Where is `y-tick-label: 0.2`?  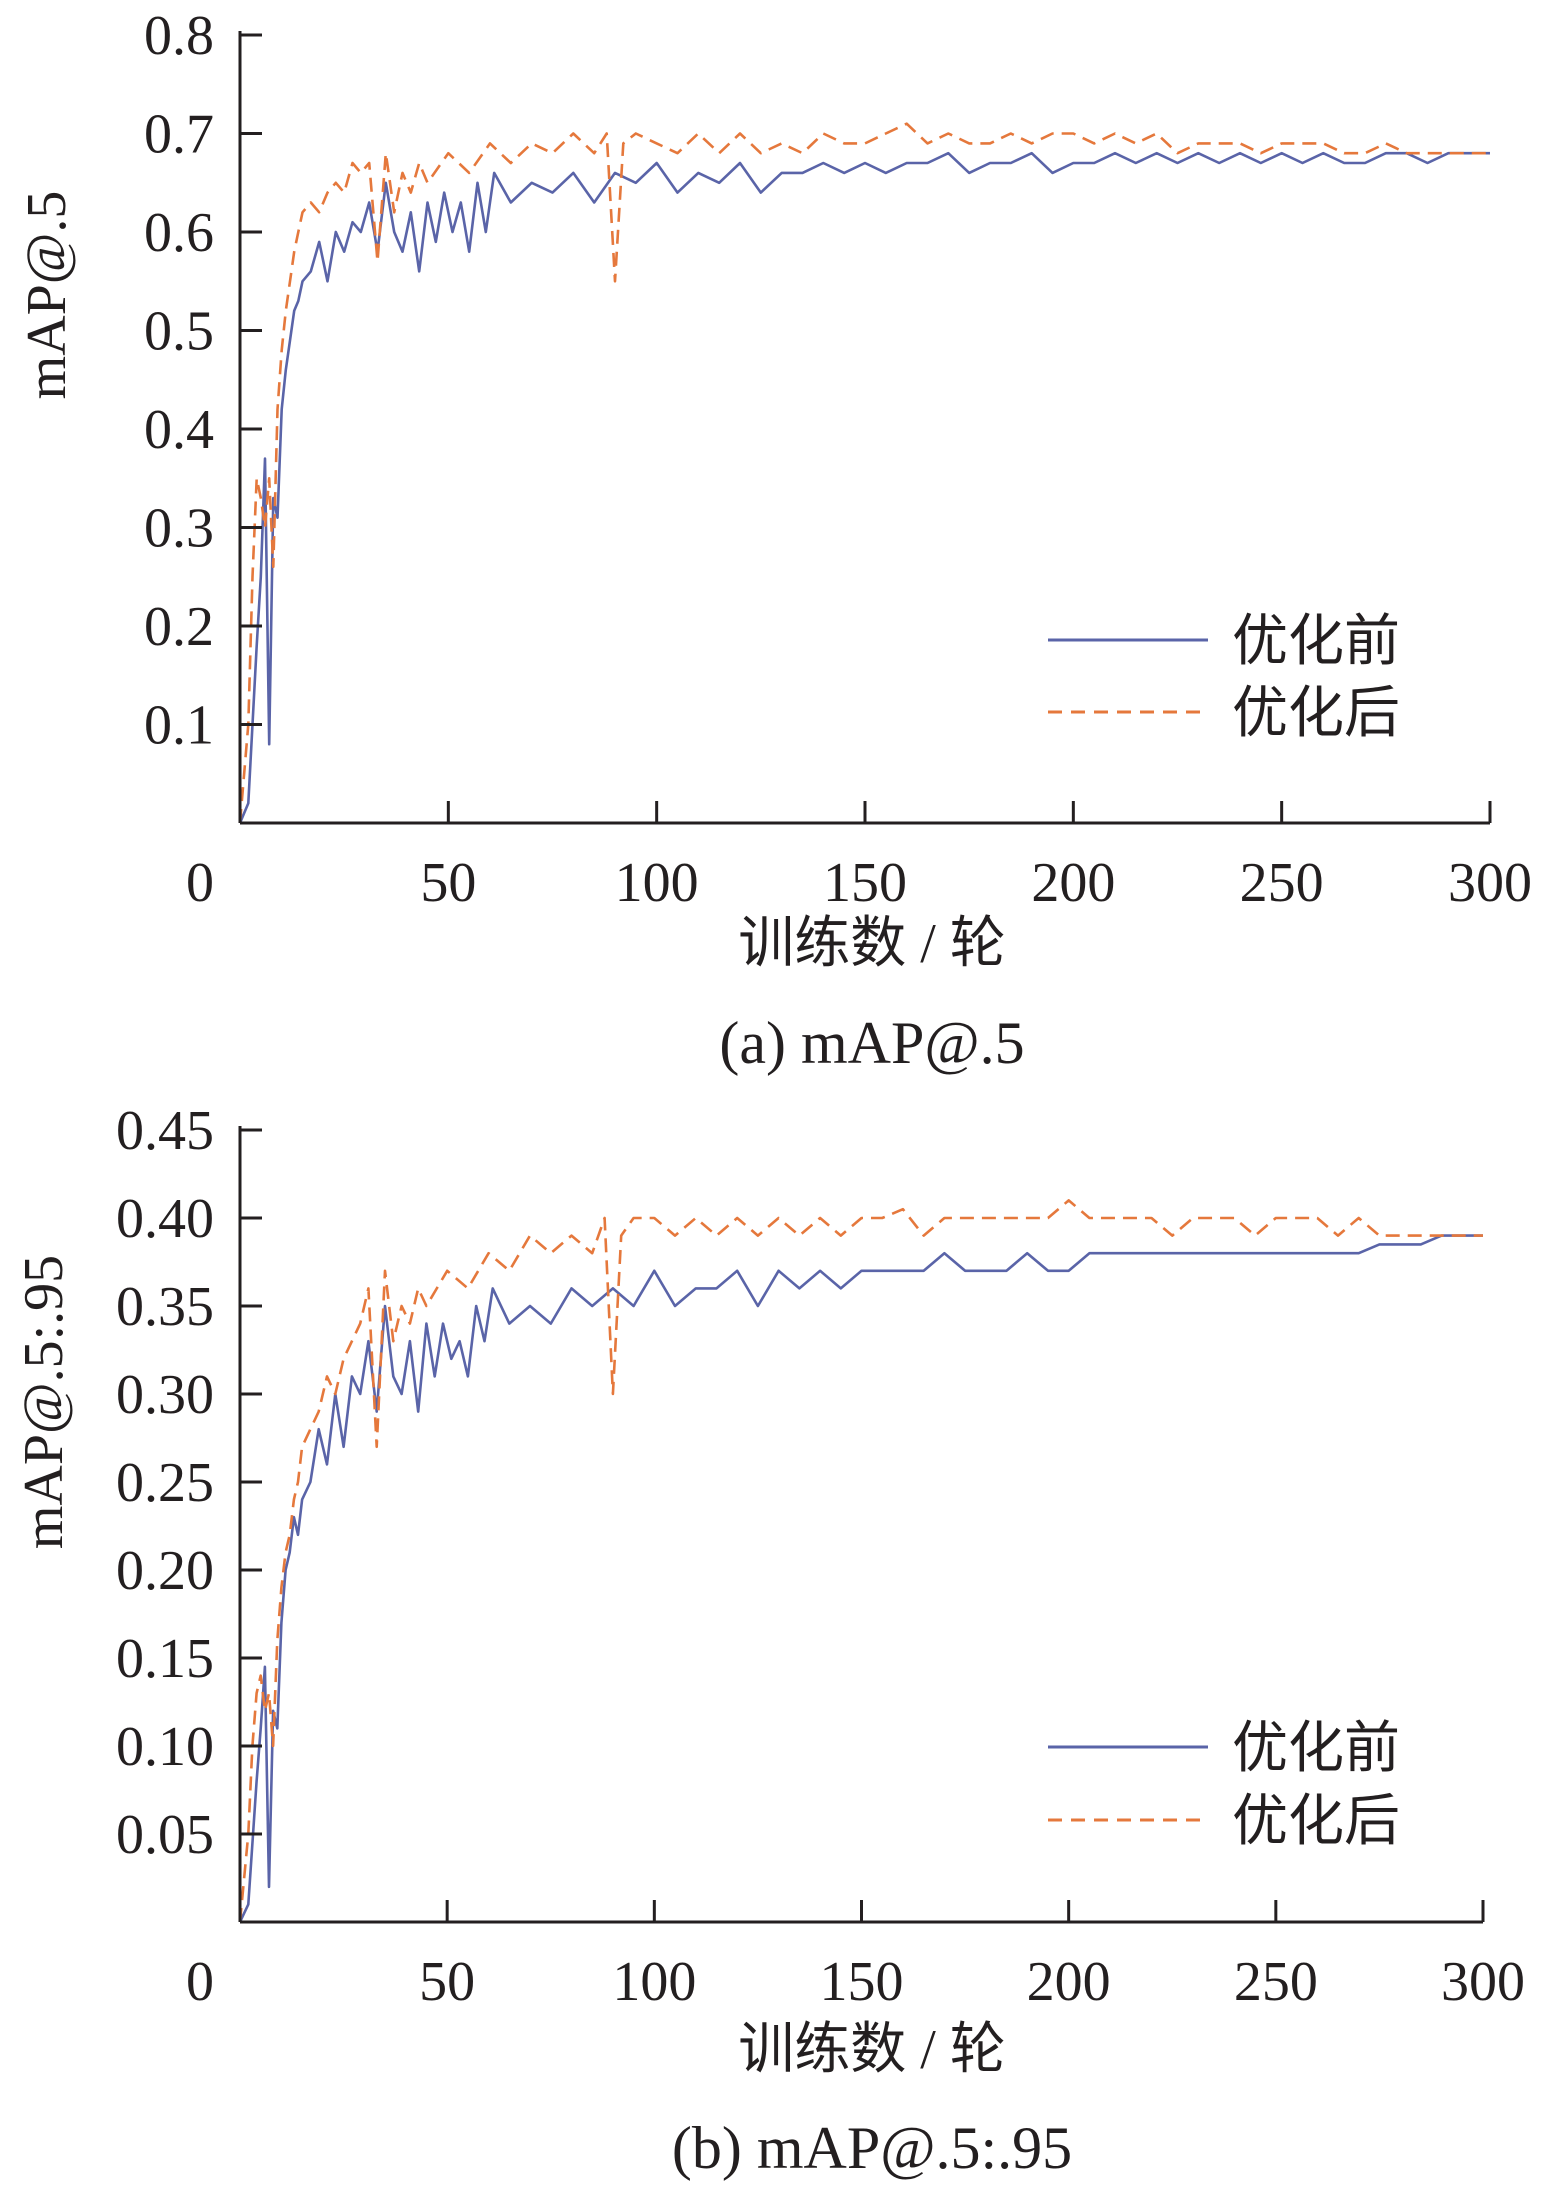 y-tick-label: 0.2 is located at coordinates (179, 627).